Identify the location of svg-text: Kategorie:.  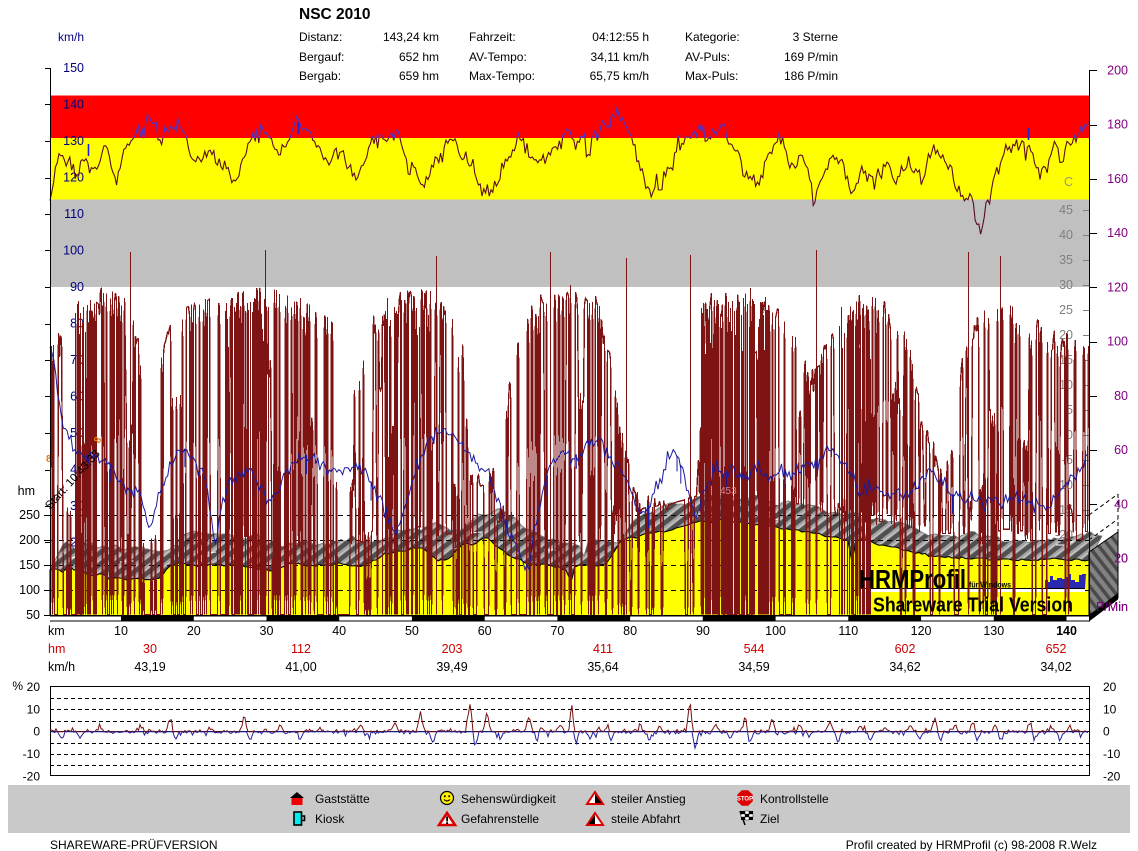
(712, 37).